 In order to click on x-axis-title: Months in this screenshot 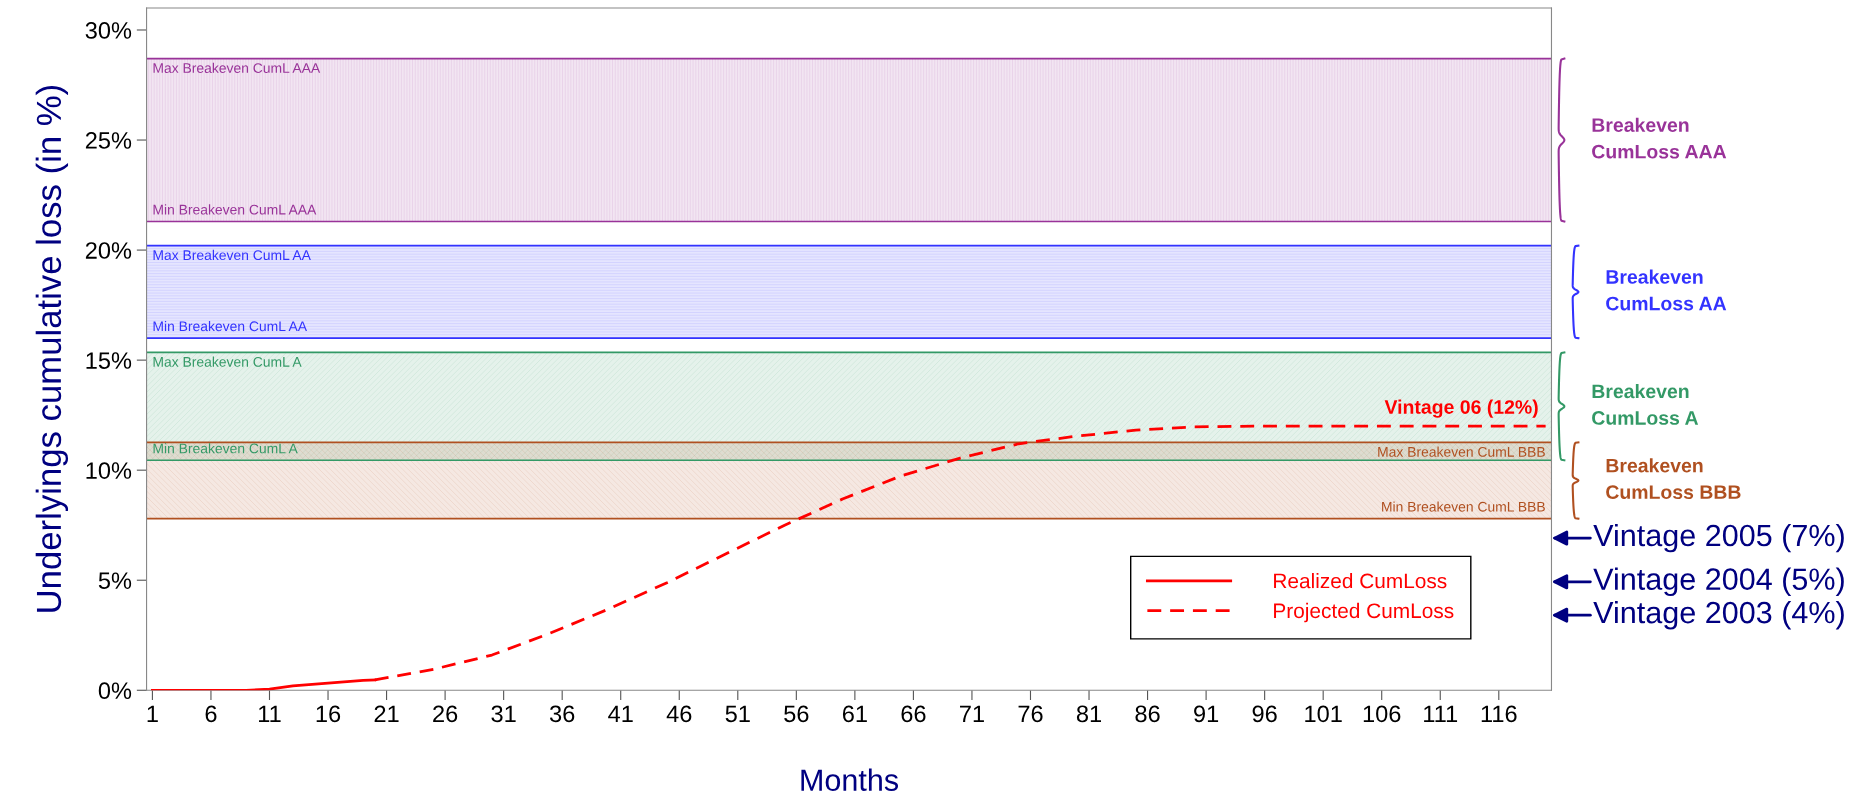, I will do `click(850, 779)`.